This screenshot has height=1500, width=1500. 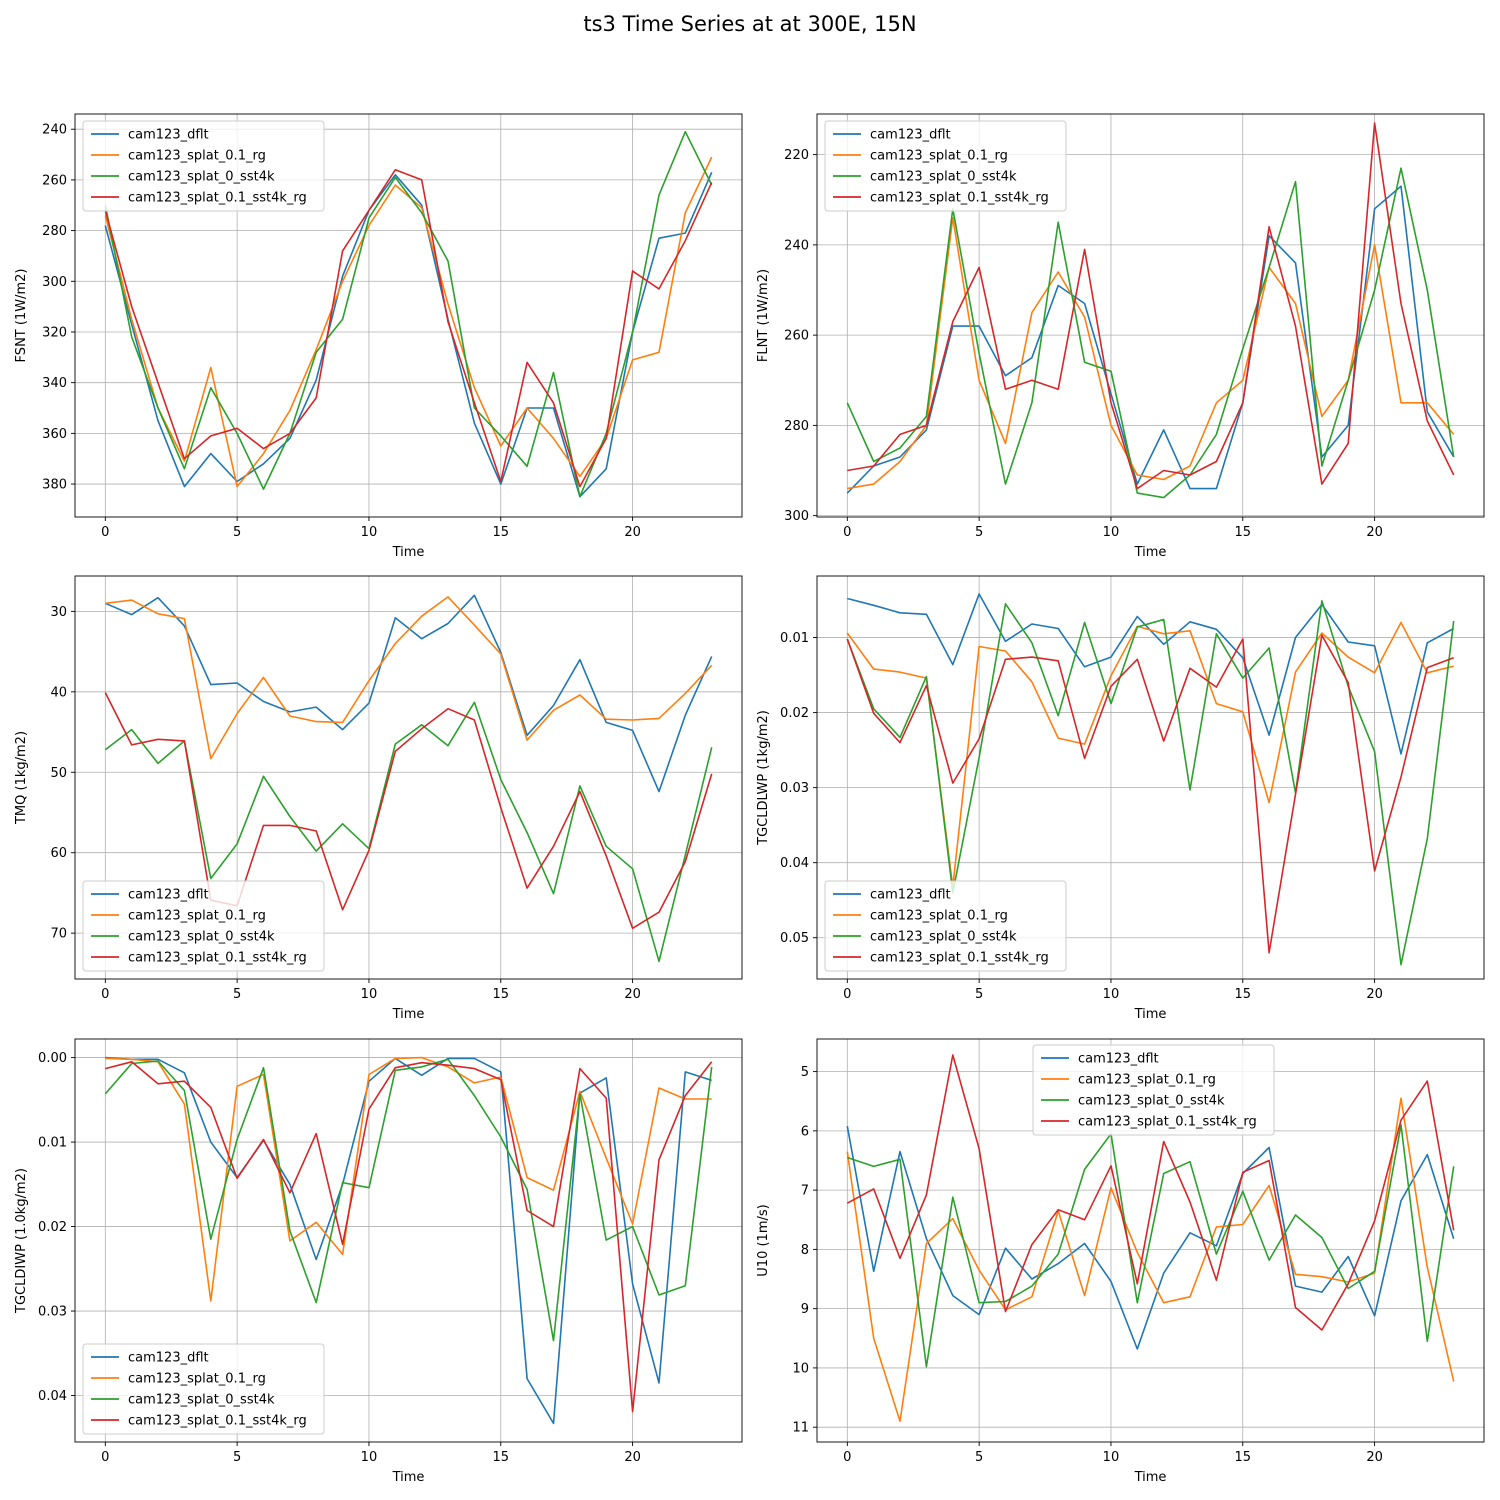 What do you see at coordinates (763, 1240) in the screenshot?
I see `y-axis-label: U10 (1m/s)` at bounding box center [763, 1240].